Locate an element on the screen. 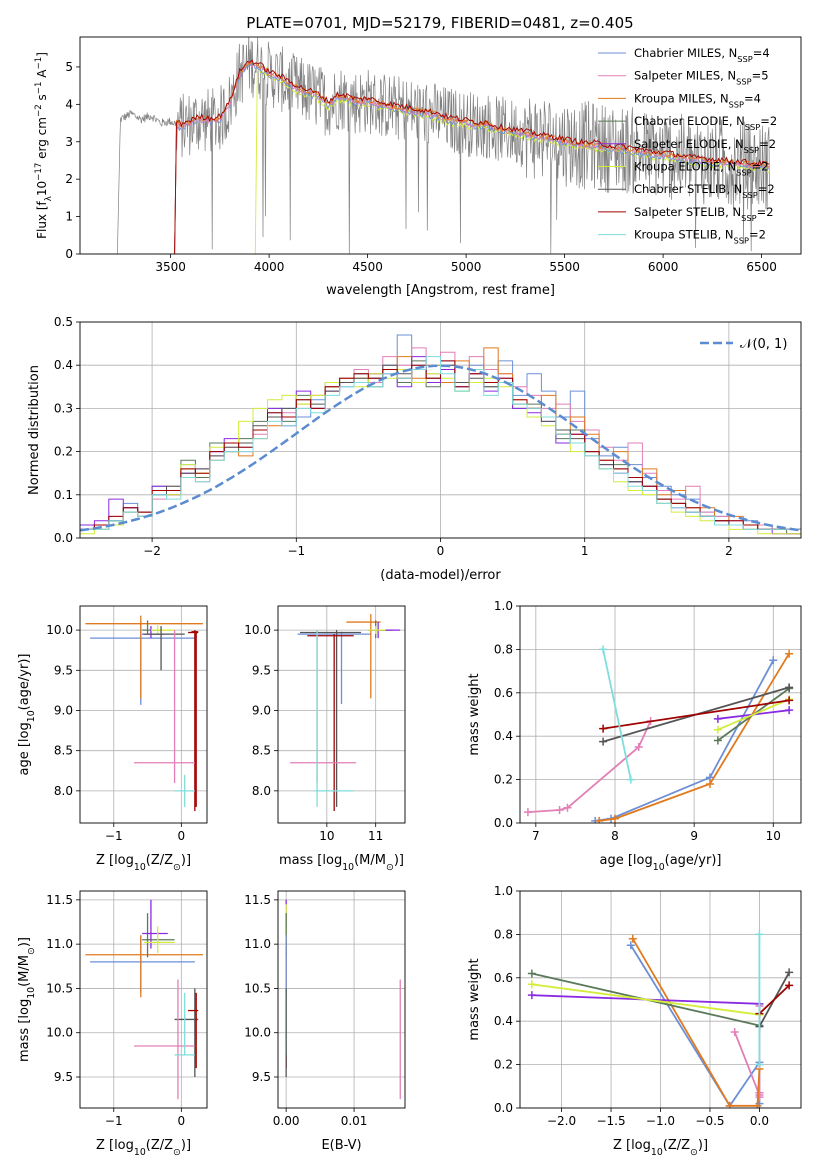 The width and height of the screenshot is (819, 1170). legend-label-0: Chabrier MILES, NSSP=4 is located at coordinates (702, 55).